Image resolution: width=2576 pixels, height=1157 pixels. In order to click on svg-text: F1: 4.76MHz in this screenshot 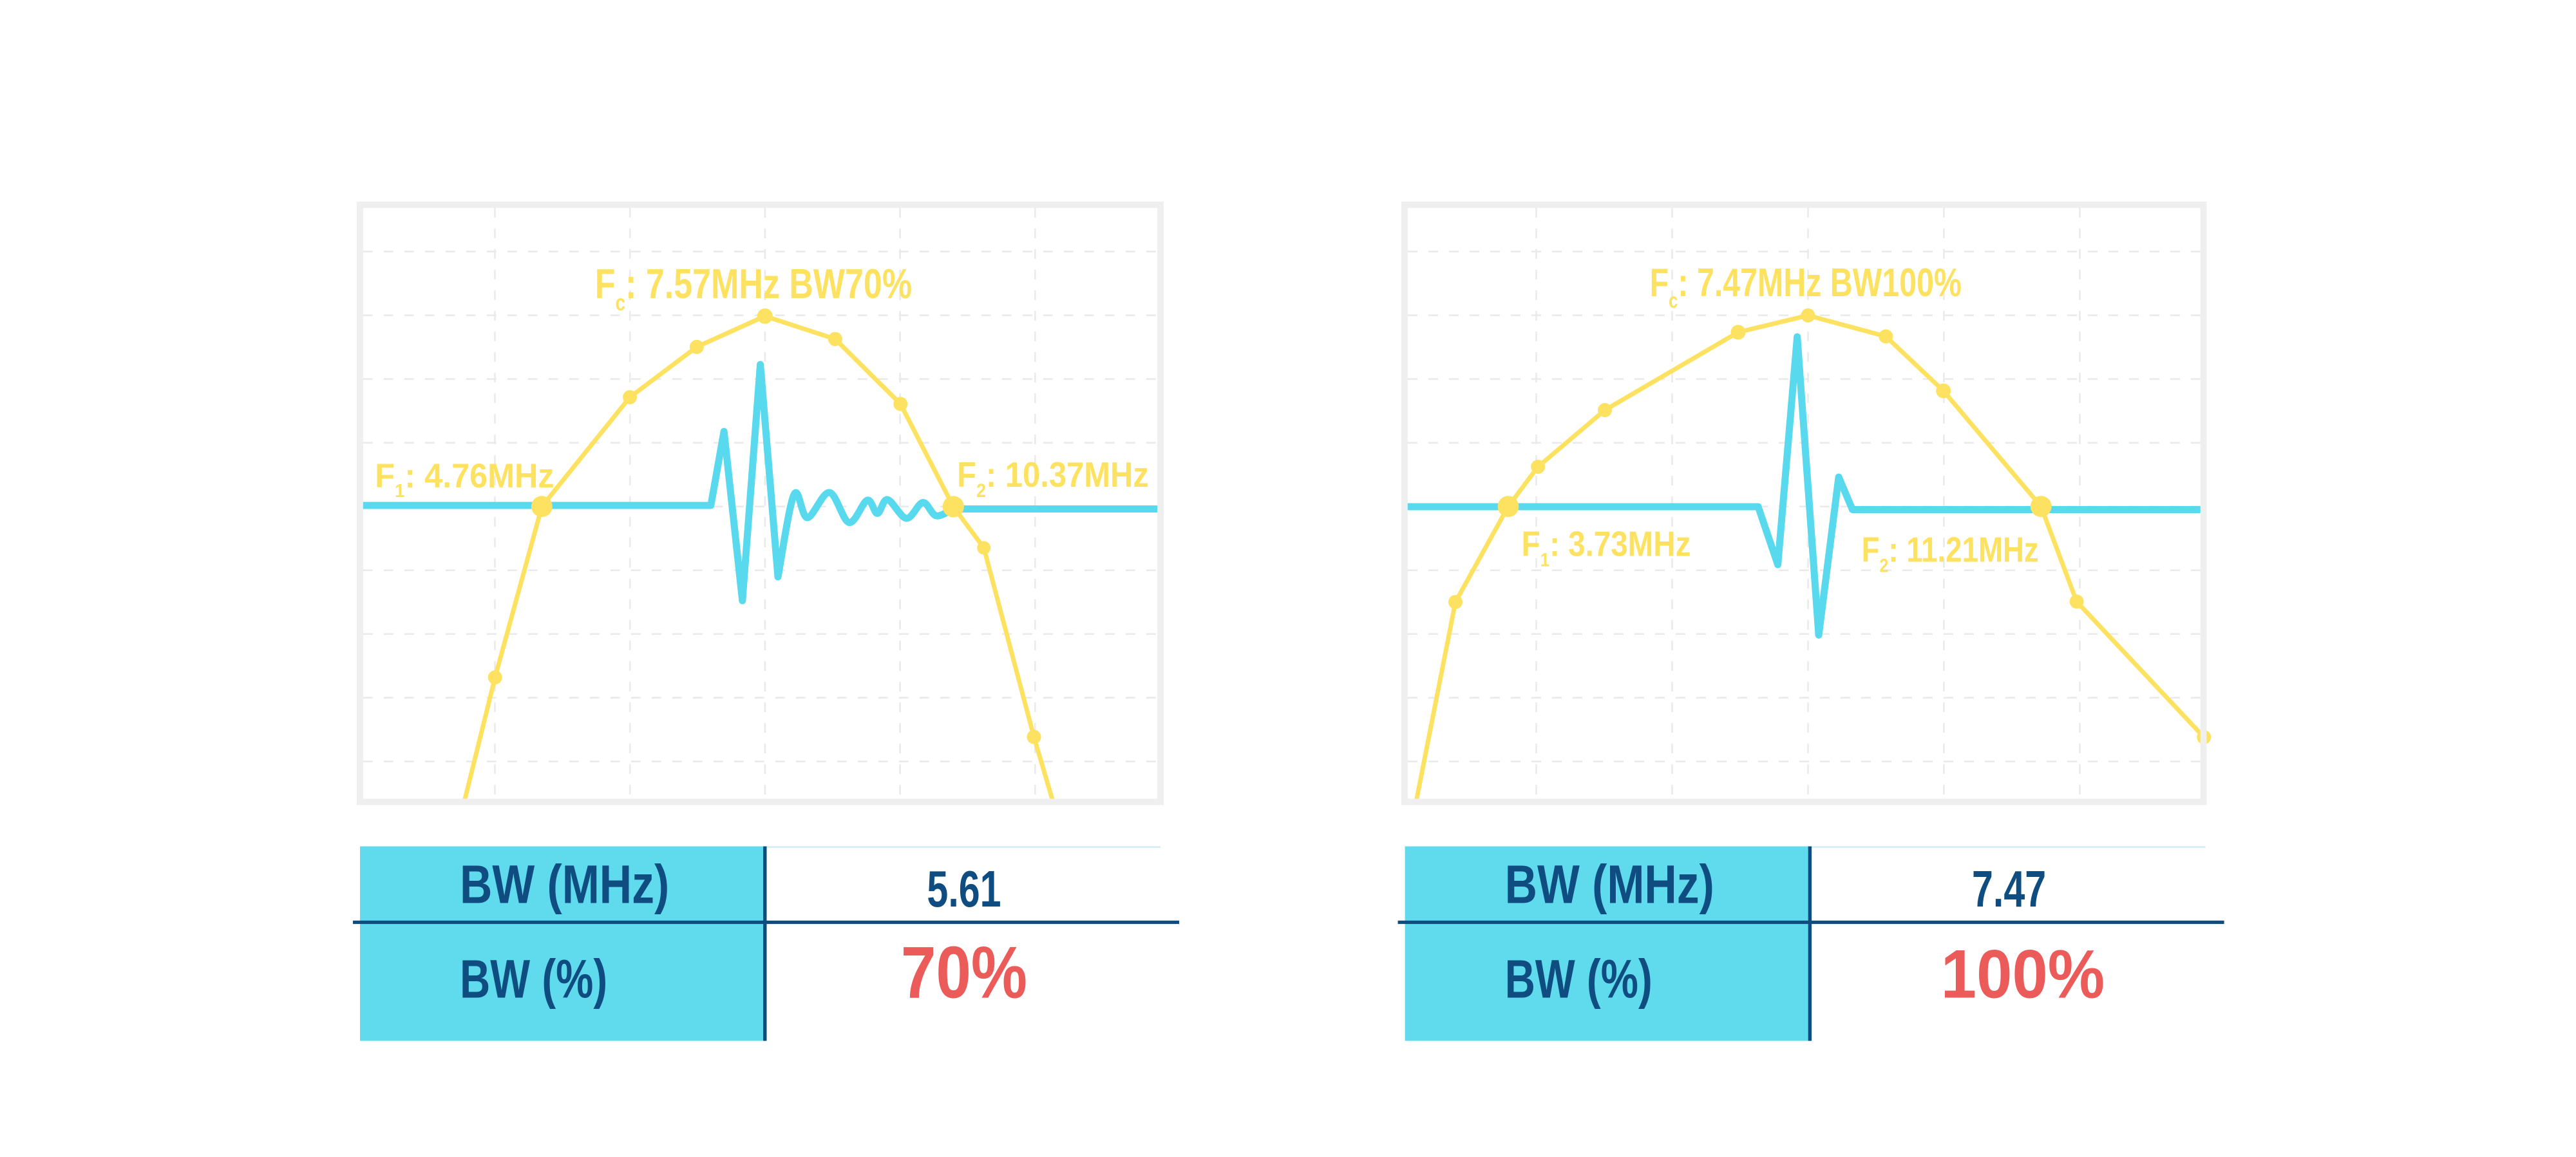, I will do `click(464, 478)`.